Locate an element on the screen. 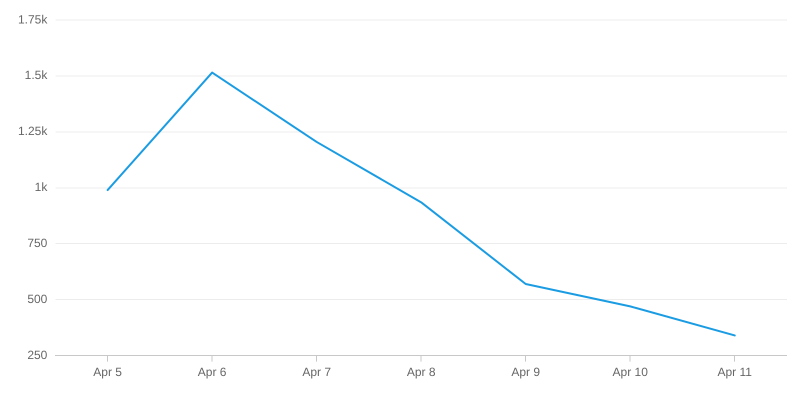 Image resolution: width=787 pixels, height=410 pixels. y-tick-label: 1k is located at coordinates (41, 187).